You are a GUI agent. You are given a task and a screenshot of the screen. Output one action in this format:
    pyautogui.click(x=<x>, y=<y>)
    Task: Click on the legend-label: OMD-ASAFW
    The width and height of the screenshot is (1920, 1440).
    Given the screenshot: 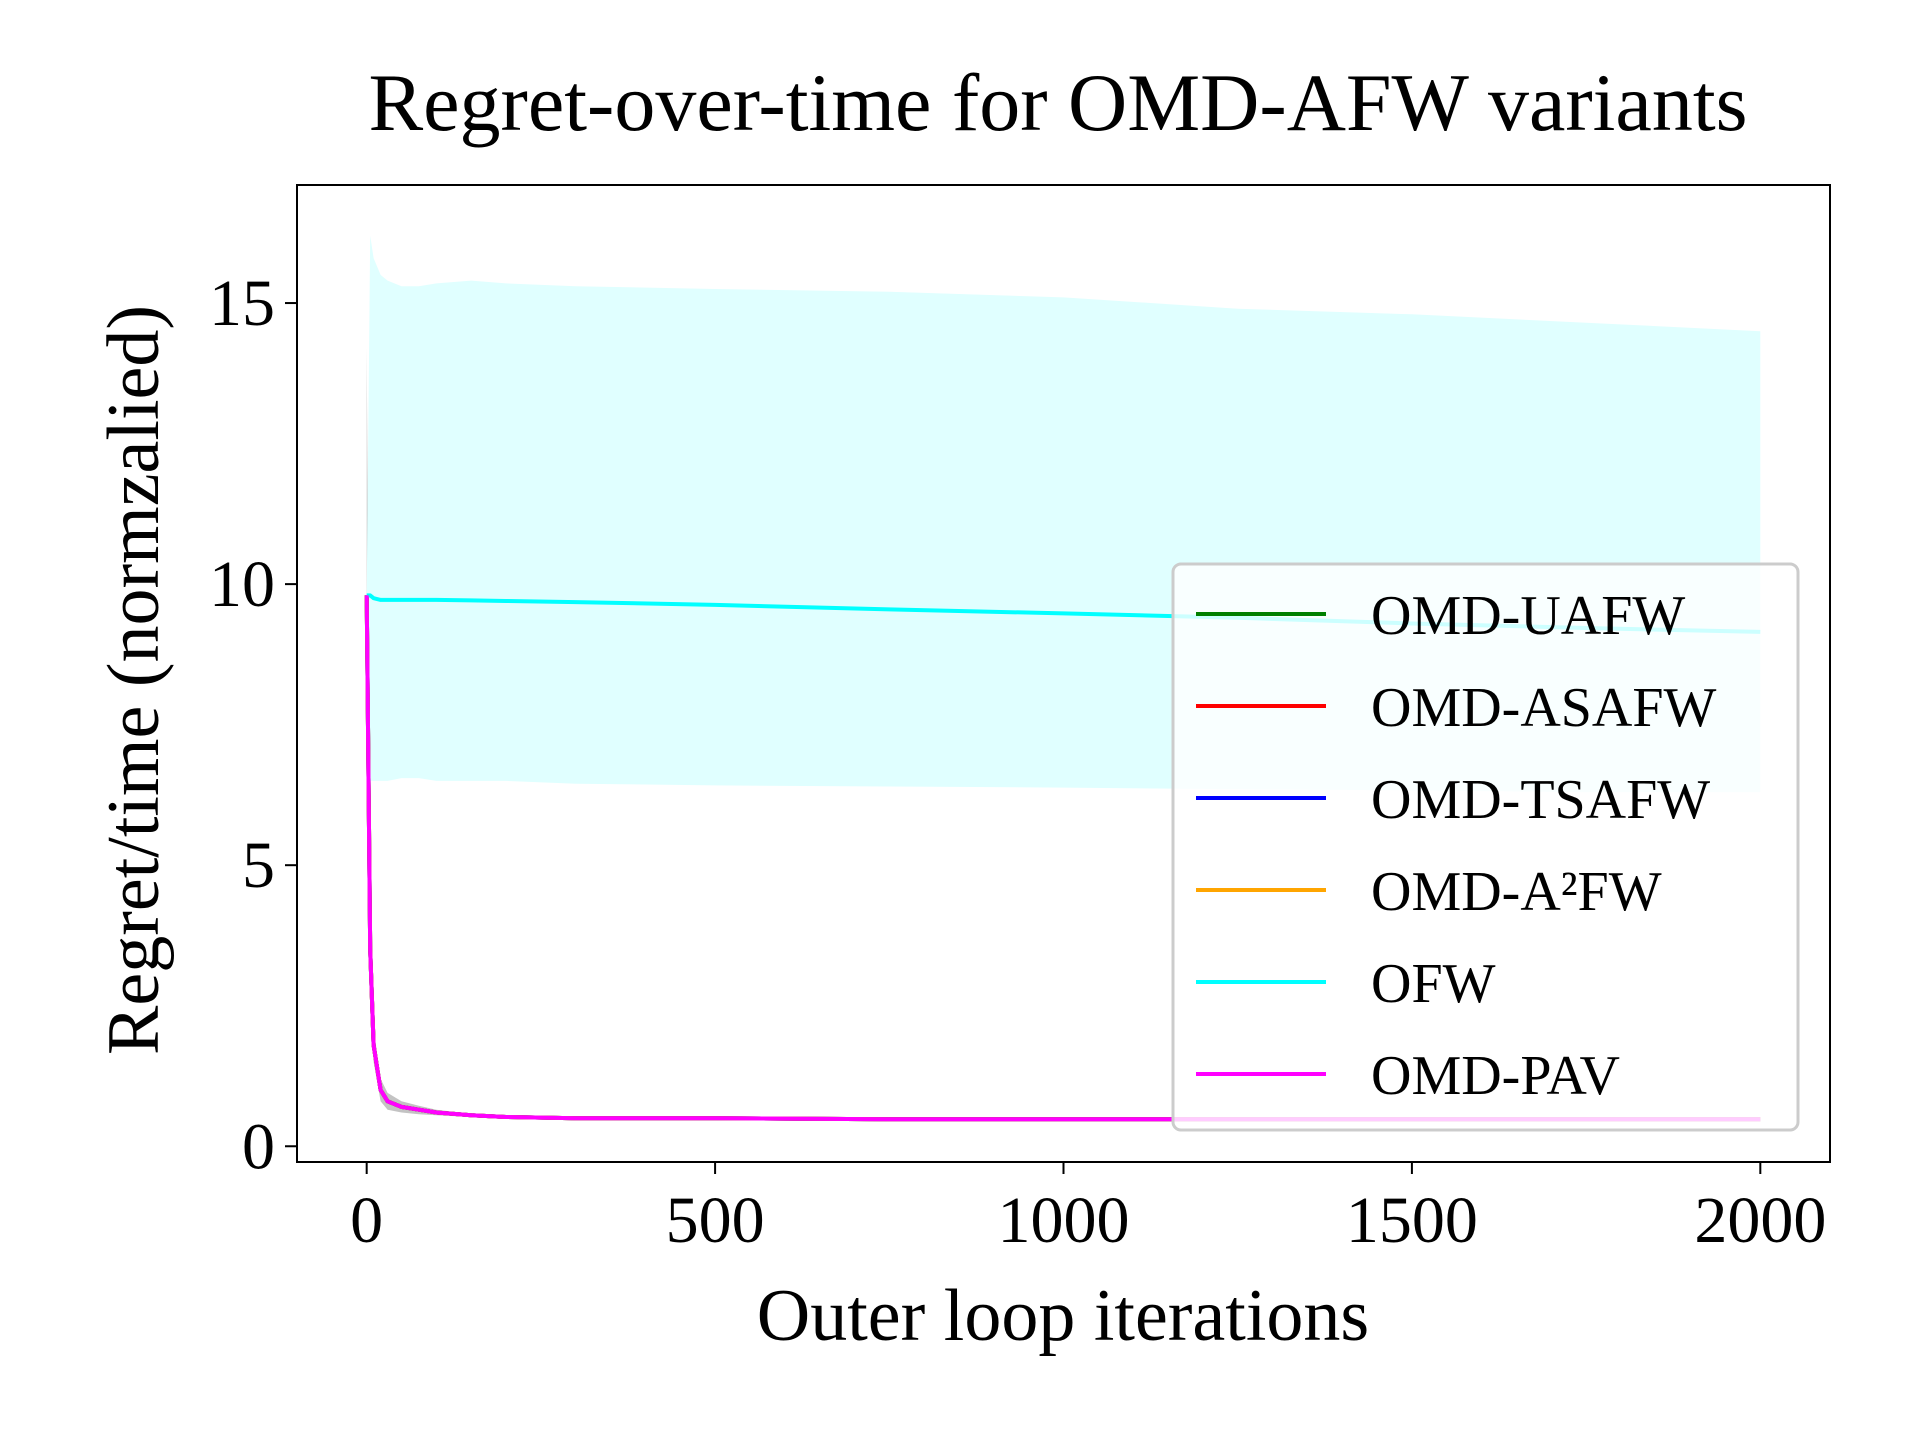 What is the action you would take?
    pyautogui.click(x=1543, y=708)
    